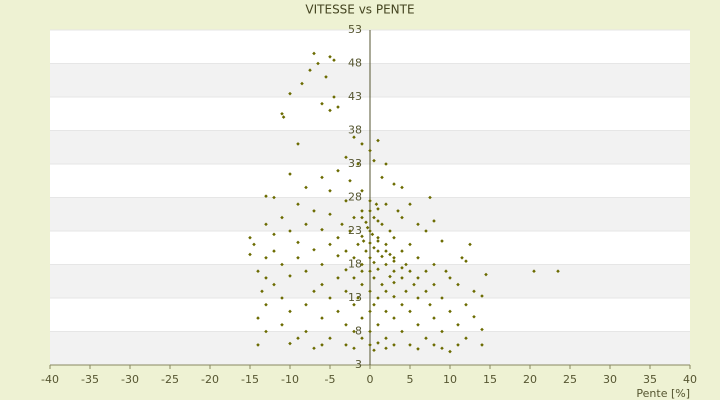 The width and height of the screenshot is (720, 400). I want to click on x-tick-label: 25, so click(570, 379).